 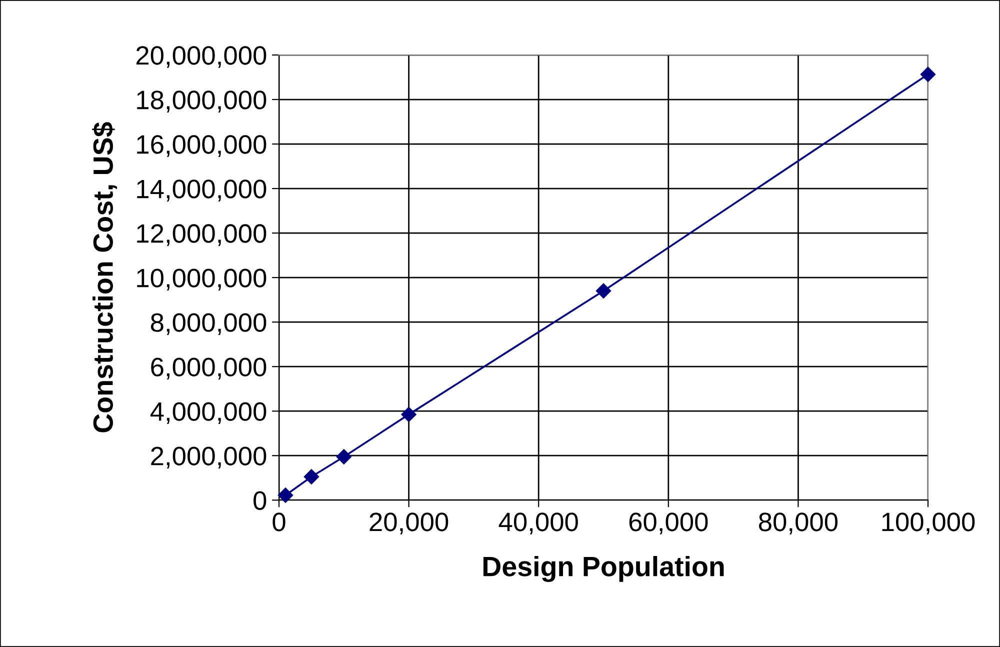 What do you see at coordinates (603, 569) in the screenshot?
I see `x-axis-title: Design Population` at bounding box center [603, 569].